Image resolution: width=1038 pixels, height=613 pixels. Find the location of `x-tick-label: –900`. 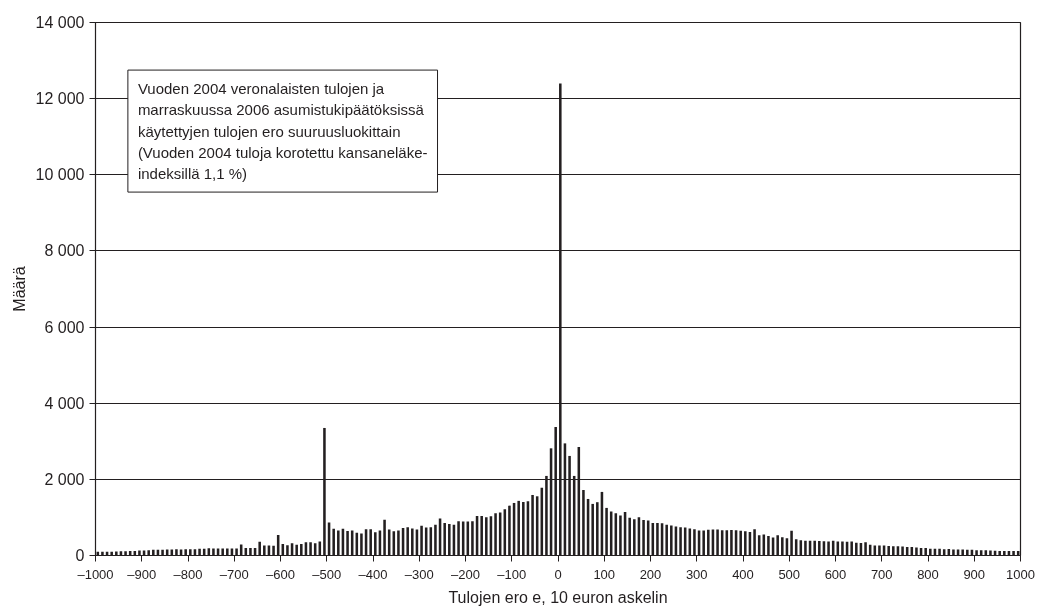

x-tick-label: –900 is located at coordinates (142, 574).